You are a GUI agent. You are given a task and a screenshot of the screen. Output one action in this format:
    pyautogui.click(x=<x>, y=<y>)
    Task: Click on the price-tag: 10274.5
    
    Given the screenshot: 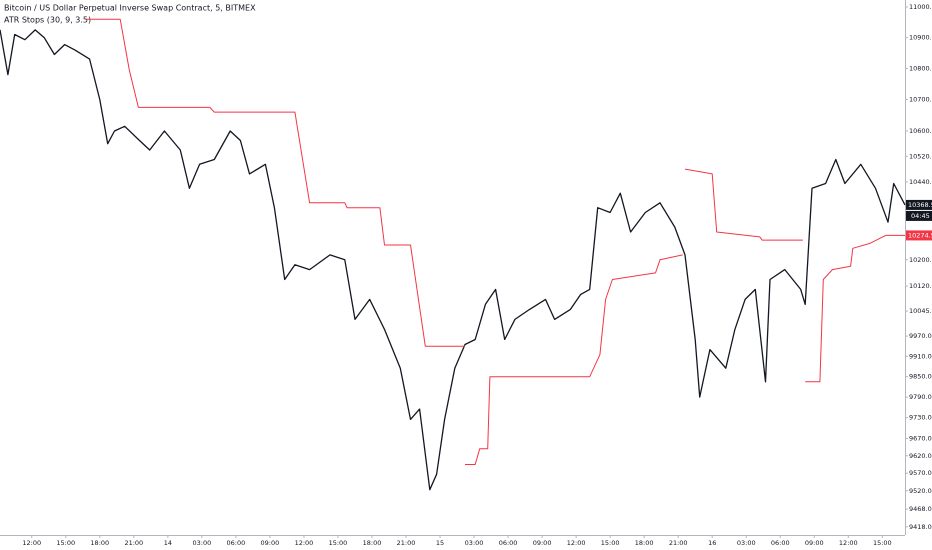 What is the action you would take?
    pyautogui.click(x=920, y=235)
    